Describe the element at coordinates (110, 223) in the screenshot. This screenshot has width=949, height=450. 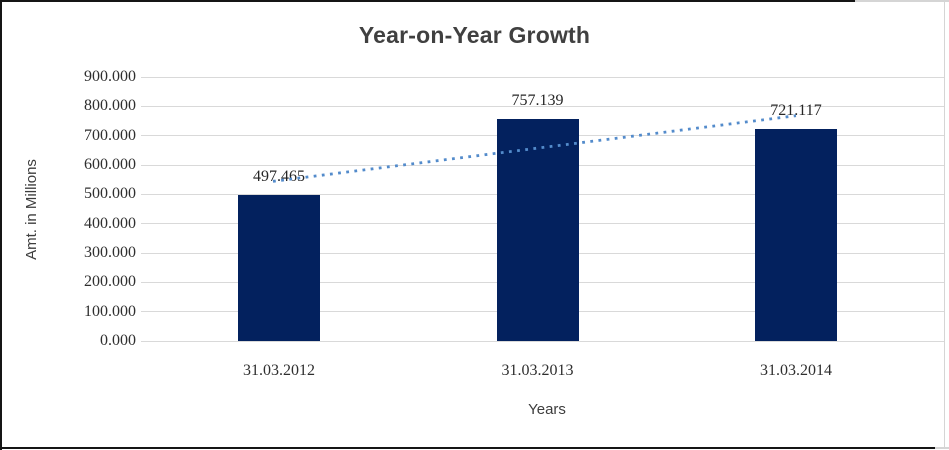
I see `y-axis-tick-label: 400.000` at that location.